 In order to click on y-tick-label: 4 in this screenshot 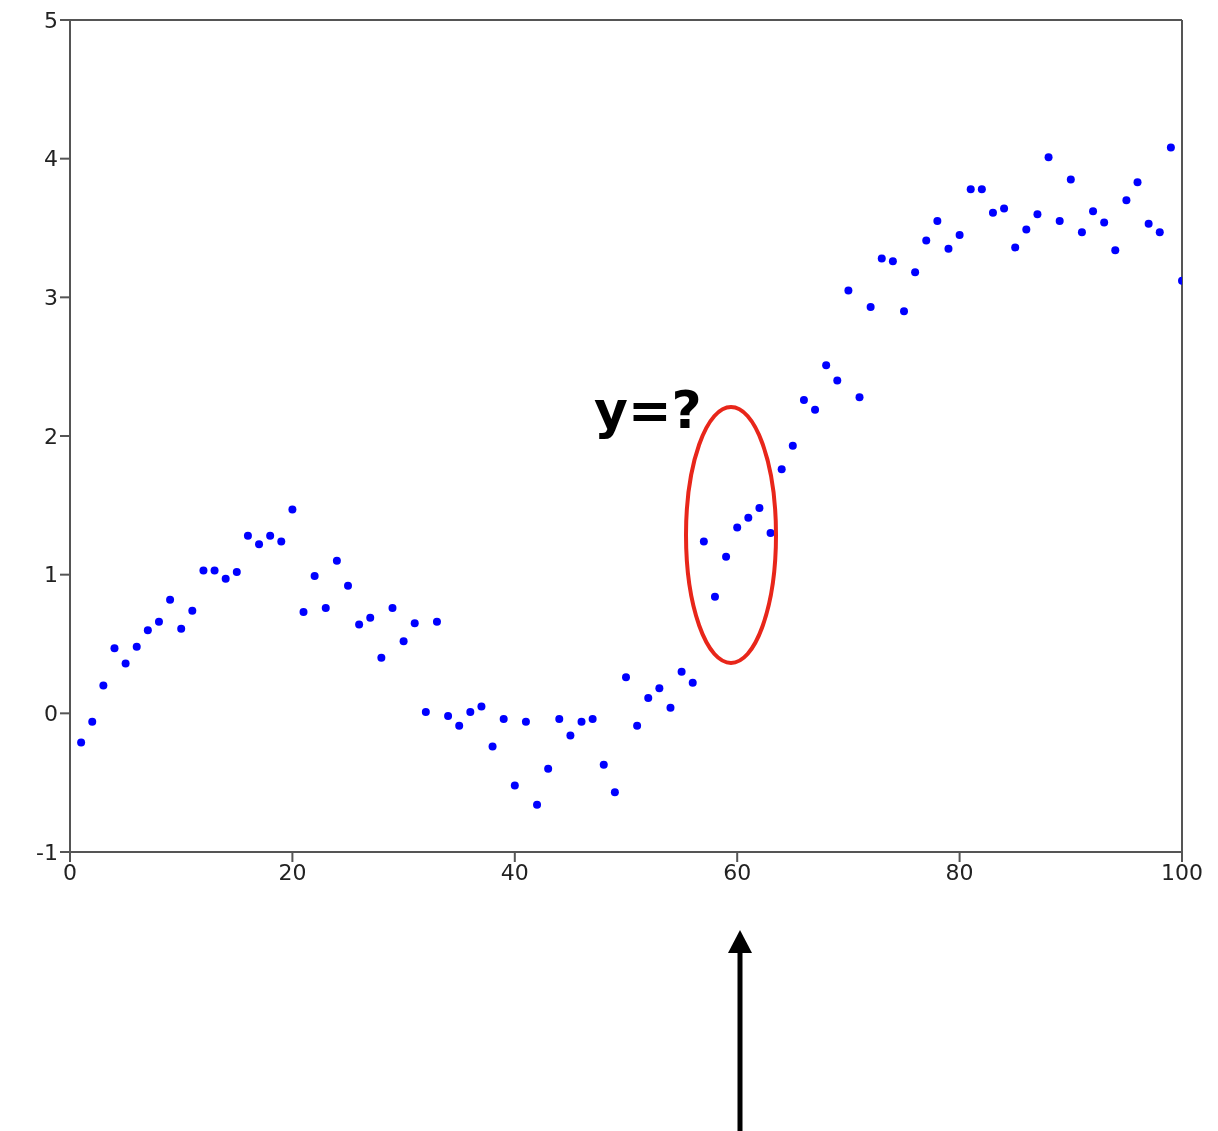, I will do `click(51, 159)`.